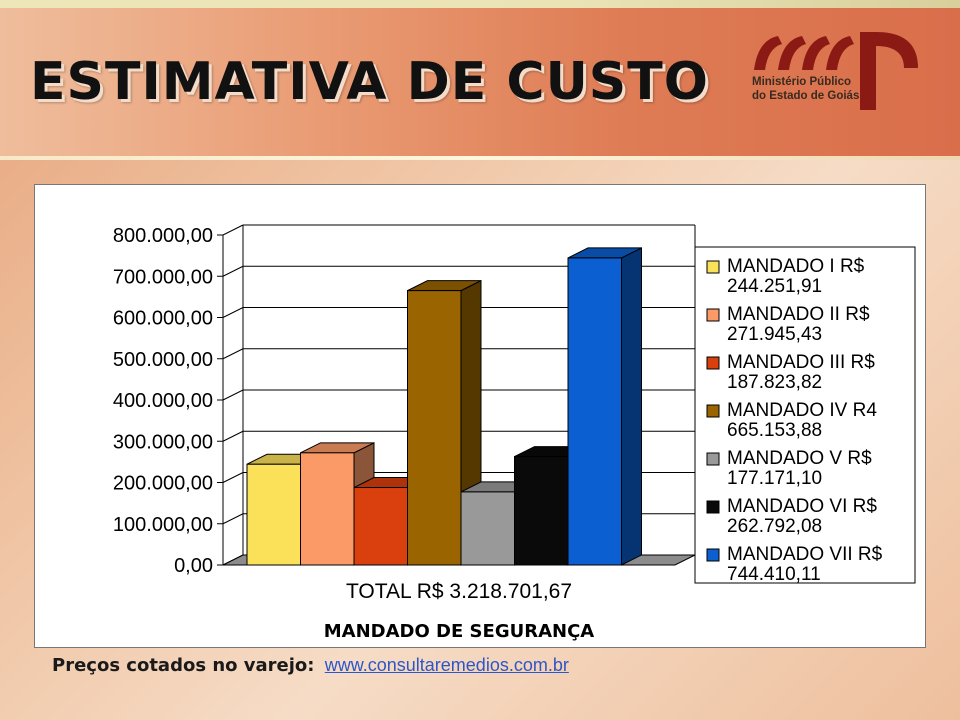 This screenshot has width=960, height=720. Describe the element at coordinates (774, 526) in the screenshot. I see `legend-label-line2: 262.792,08` at that location.